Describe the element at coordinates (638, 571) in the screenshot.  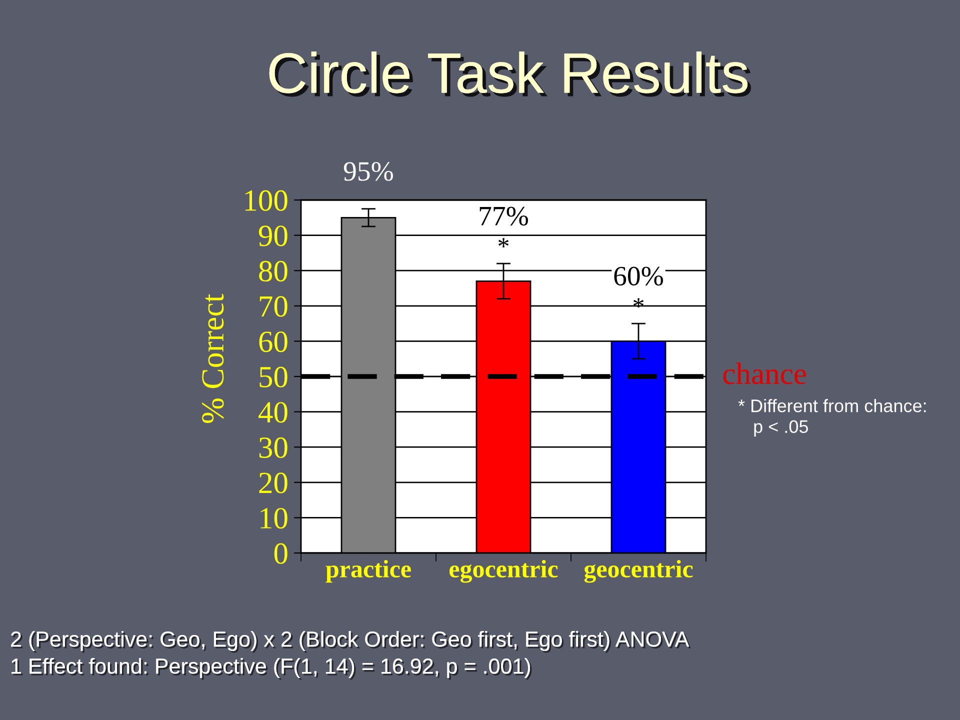
I see `x-tick-label: geocentric` at that location.